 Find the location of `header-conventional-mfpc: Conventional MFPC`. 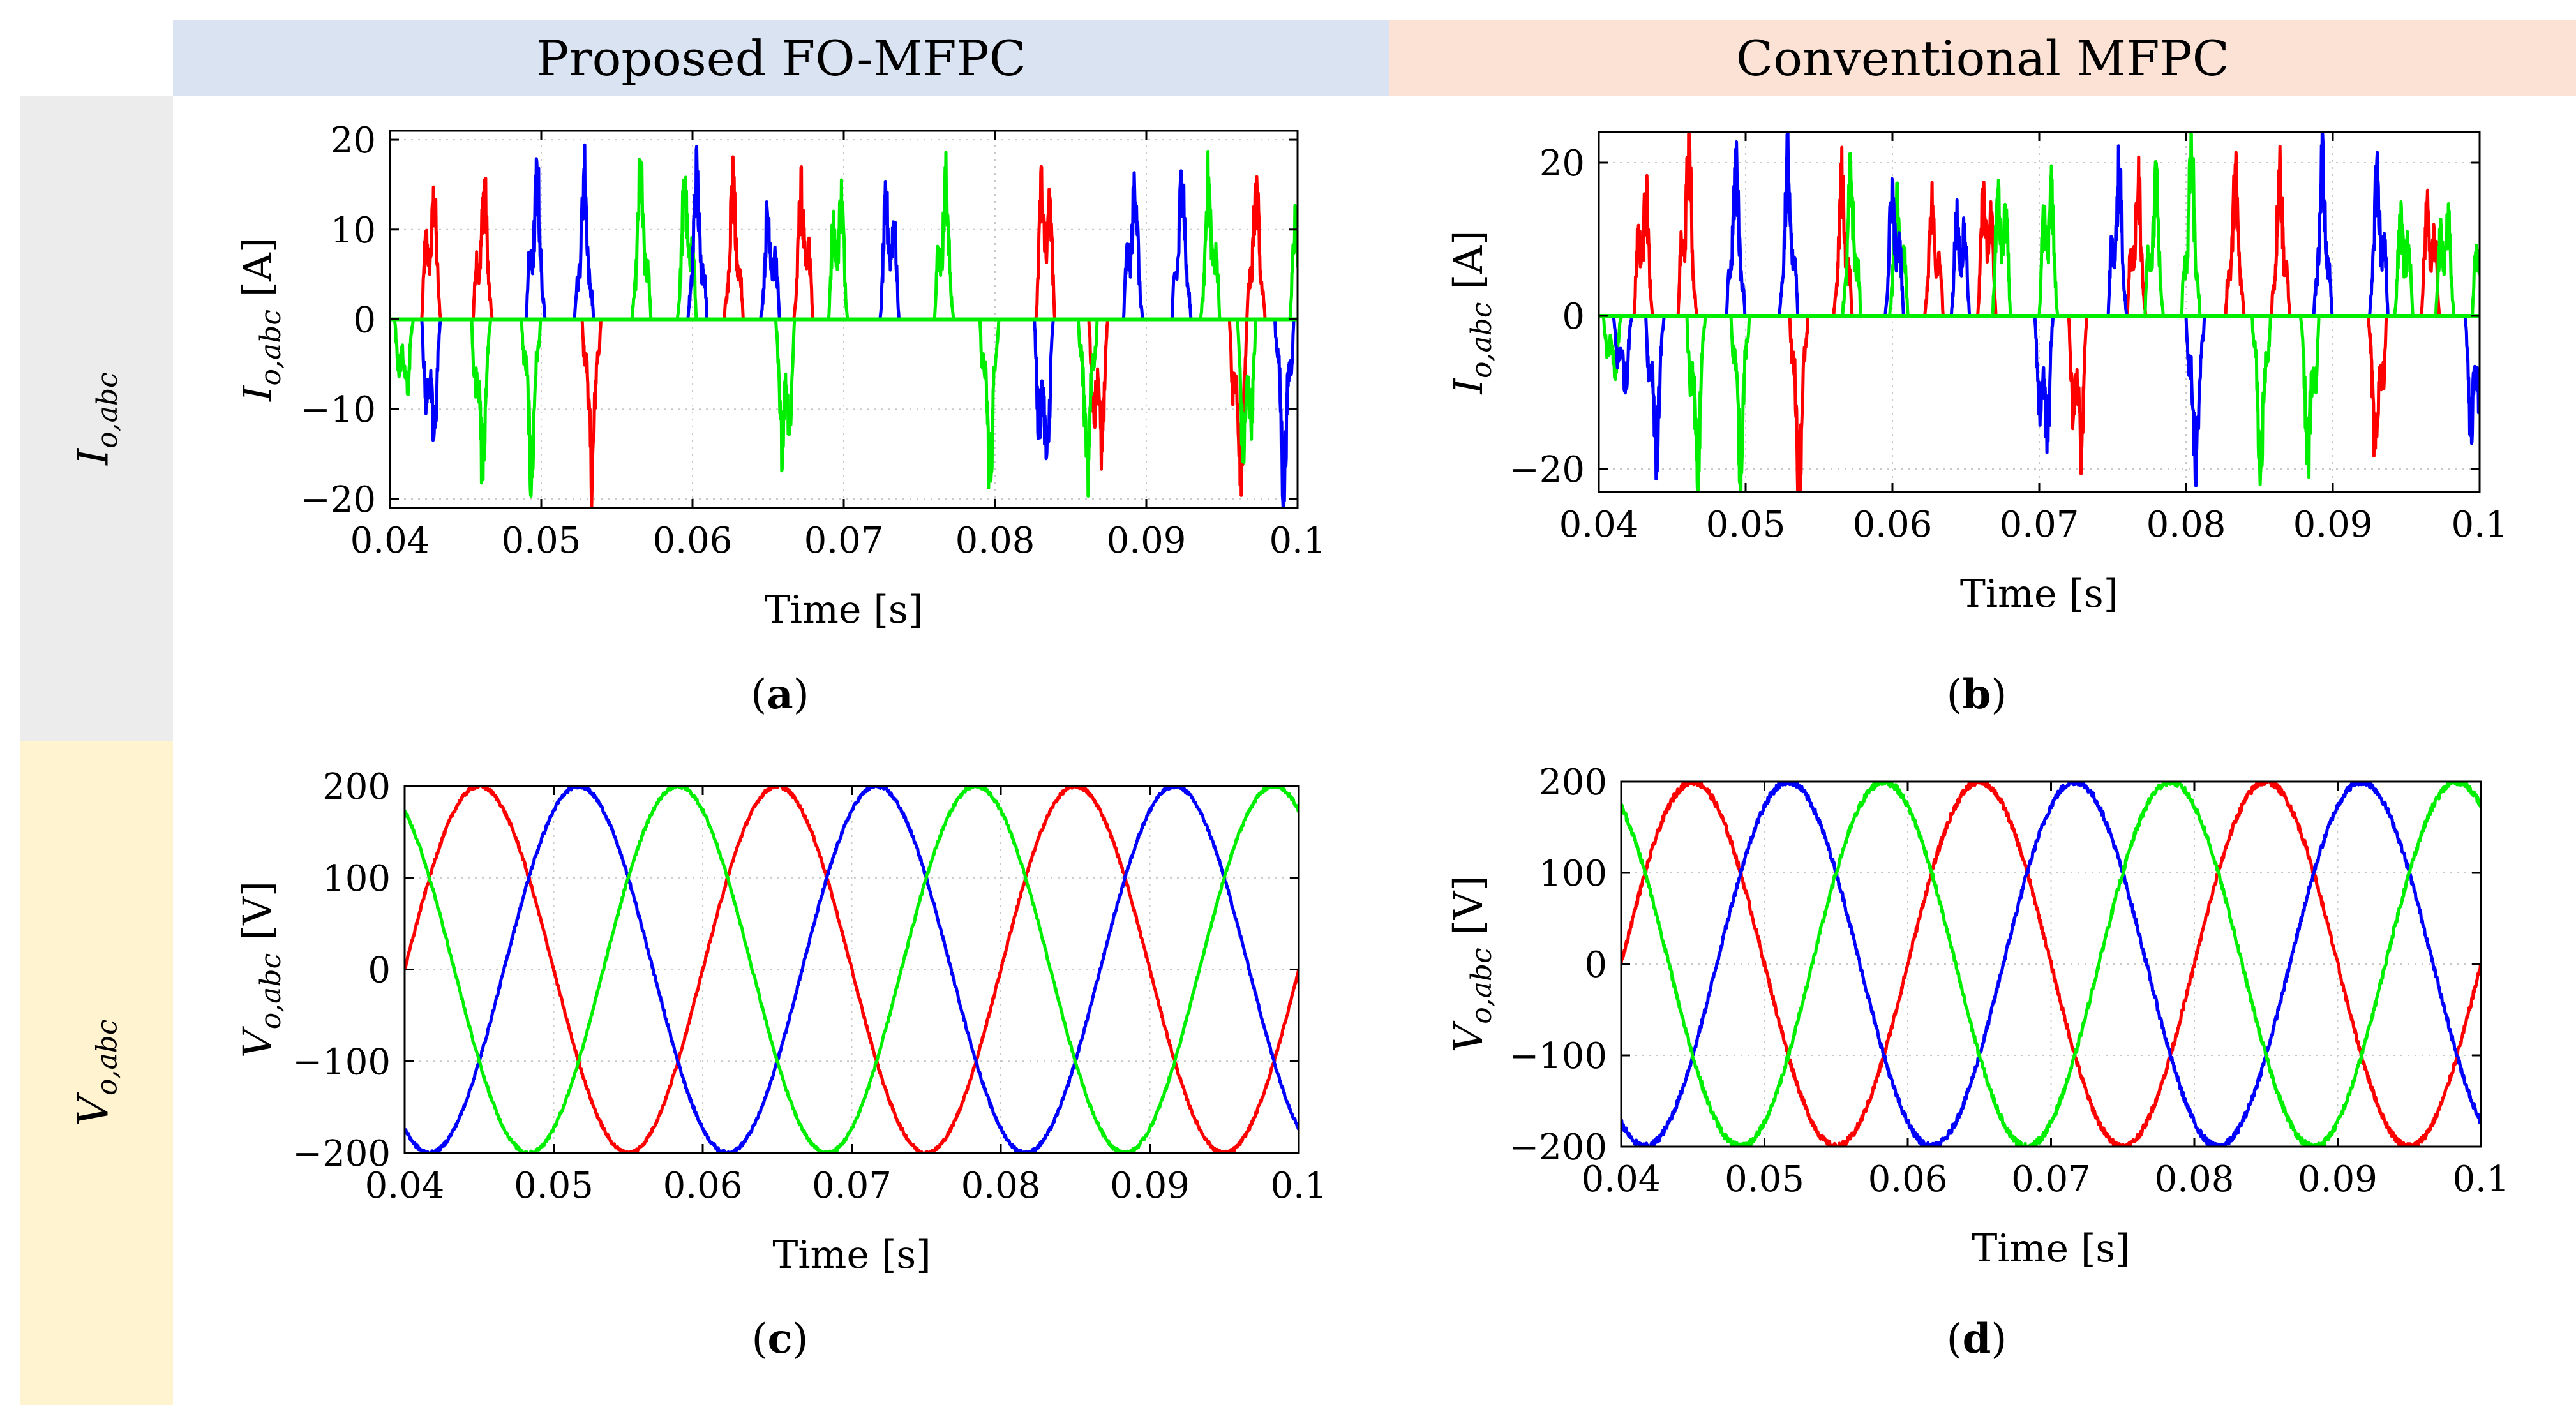

header-conventional-mfpc: Conventional MFPC is located at coordinates (1982, 58).